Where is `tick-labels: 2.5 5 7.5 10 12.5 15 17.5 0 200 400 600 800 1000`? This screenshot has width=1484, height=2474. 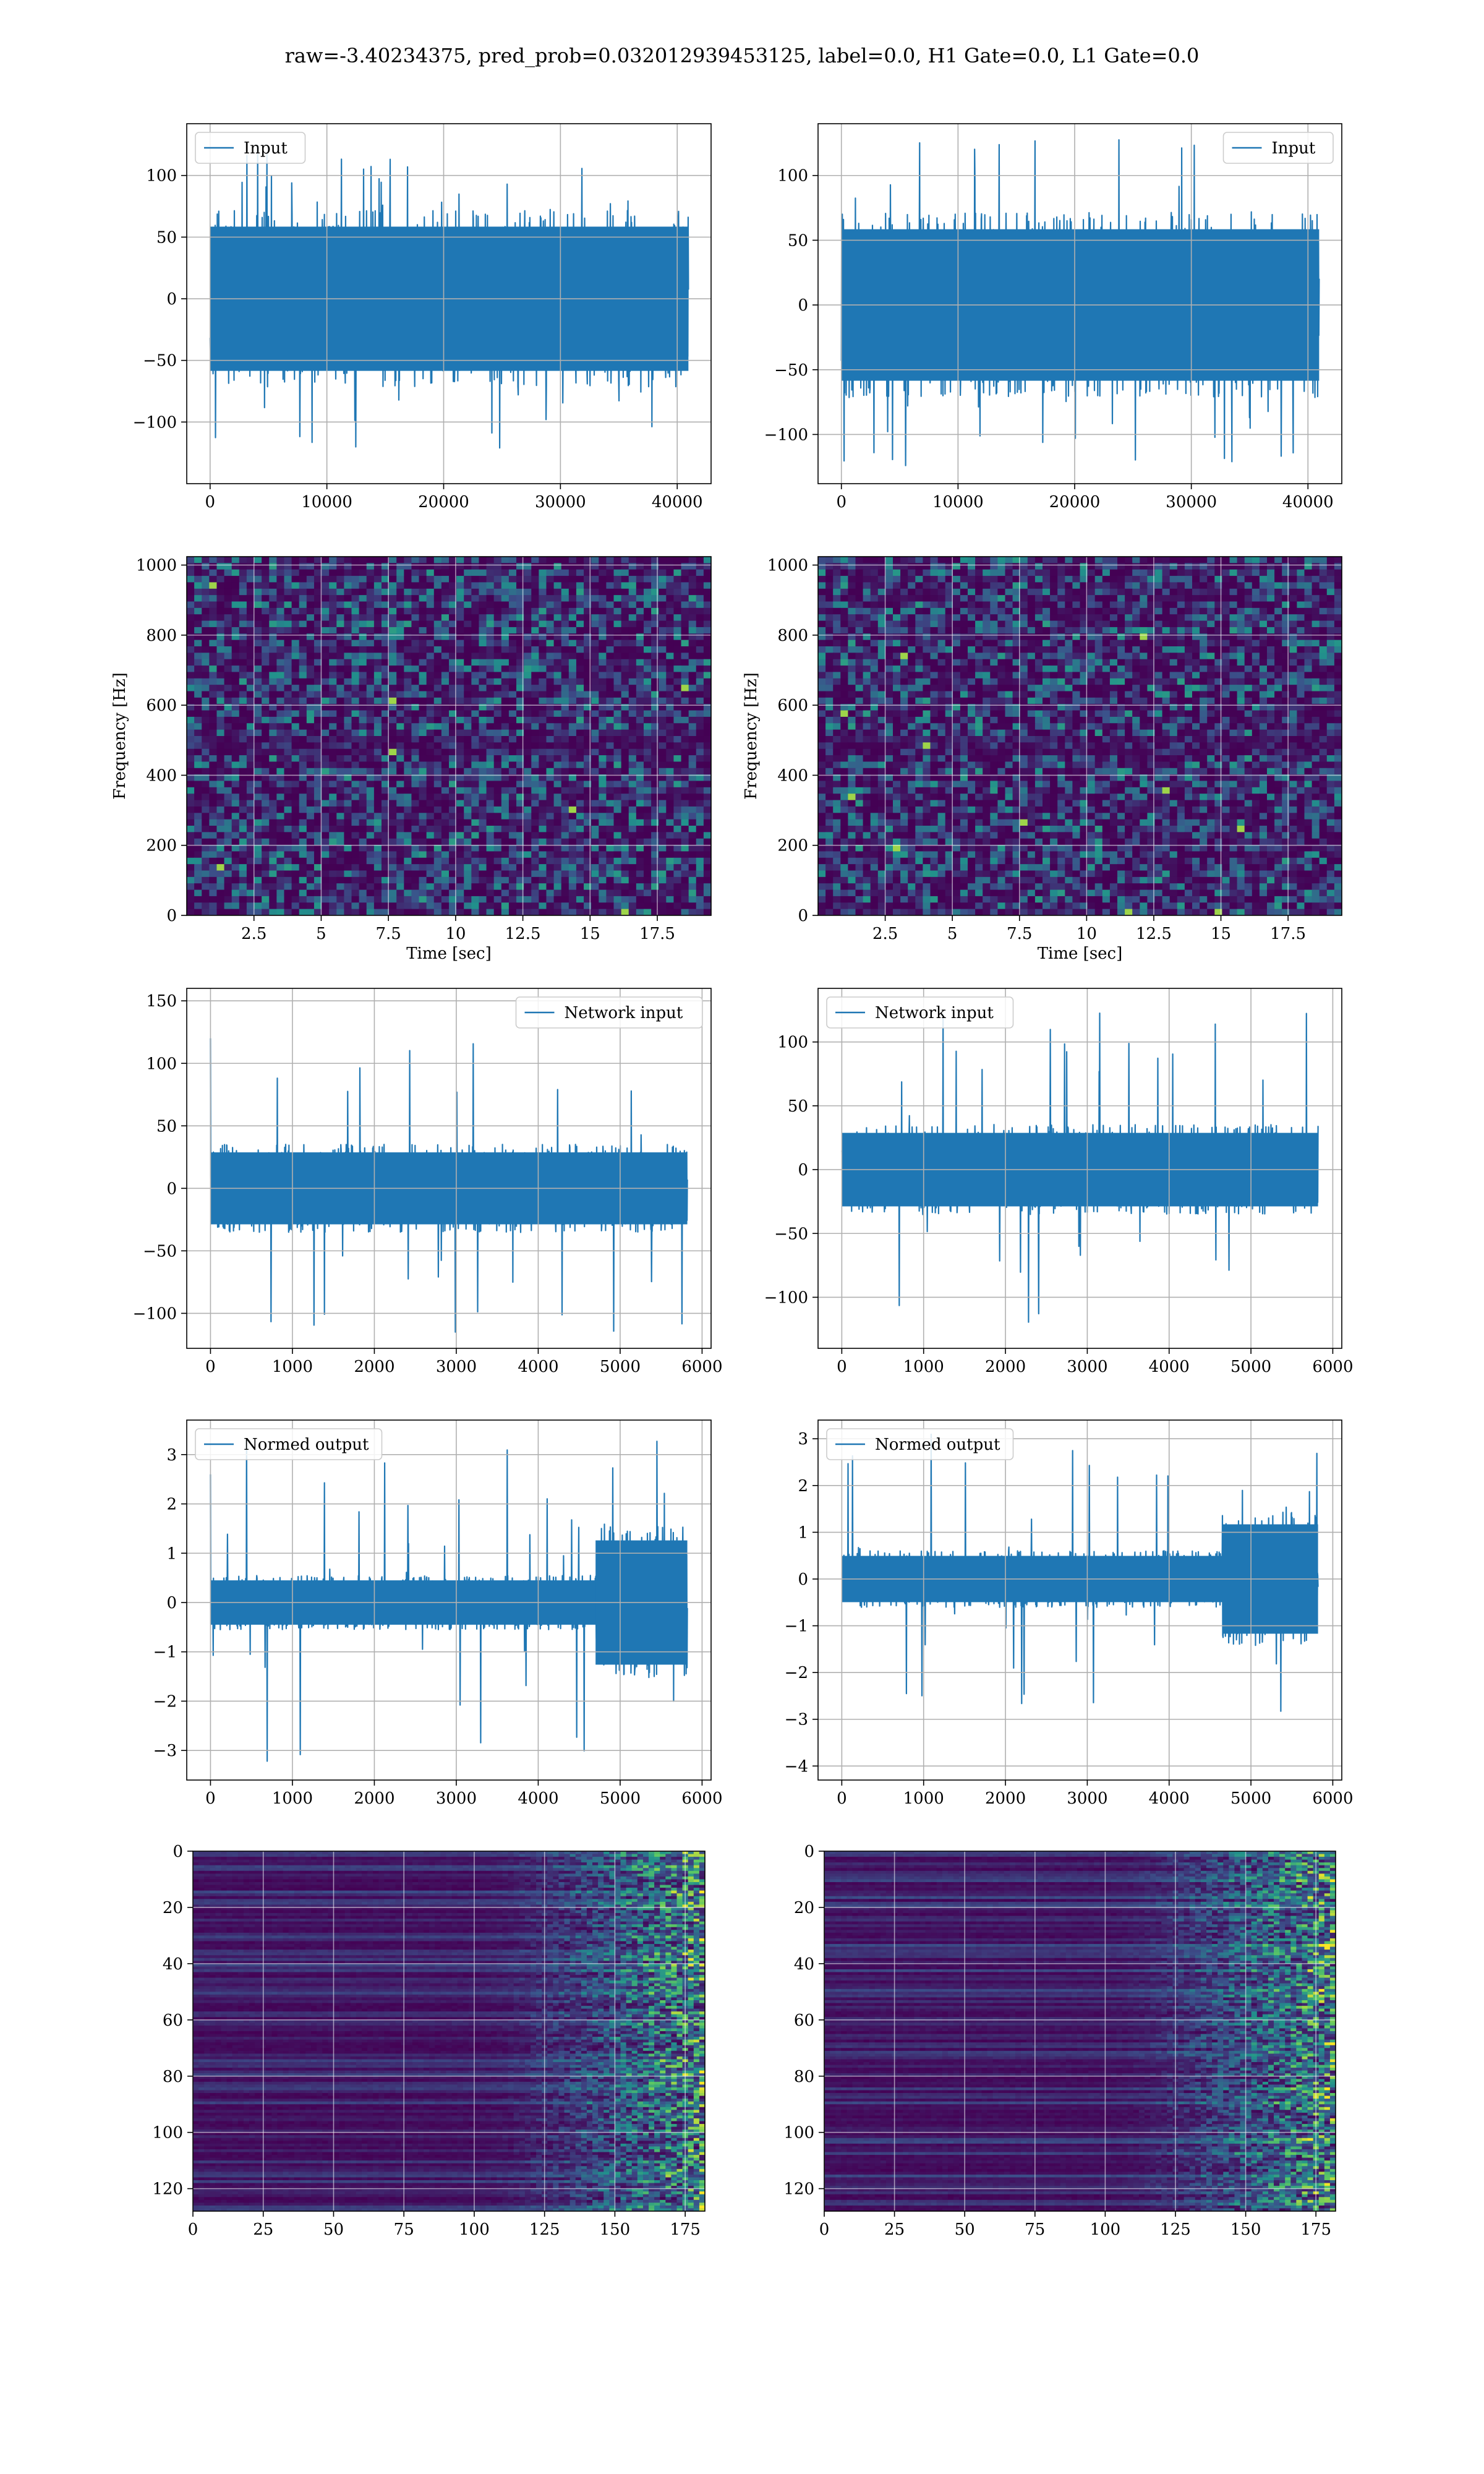
tick-labels: 2.5 5 7.5 10 12.5 15 17.5 0 200 400 600 800 1000 is located at coordinates (1036, 750).